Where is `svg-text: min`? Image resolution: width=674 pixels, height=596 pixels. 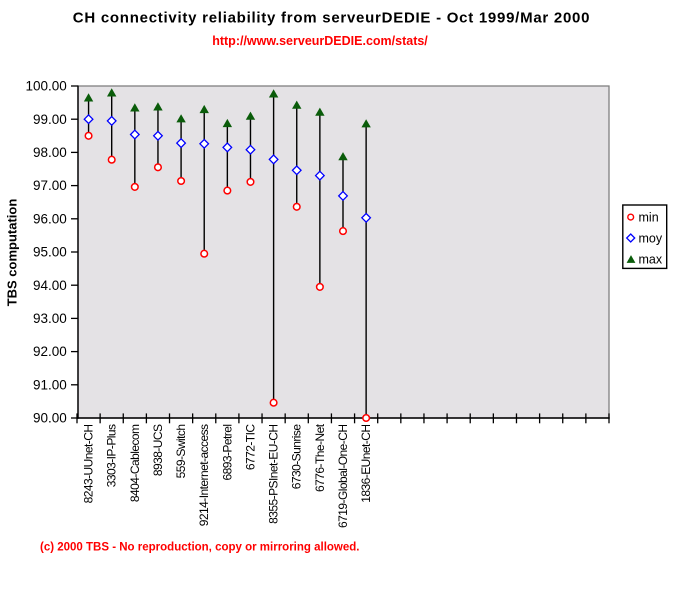
svg-text: min is located at coordinates (649, 218).